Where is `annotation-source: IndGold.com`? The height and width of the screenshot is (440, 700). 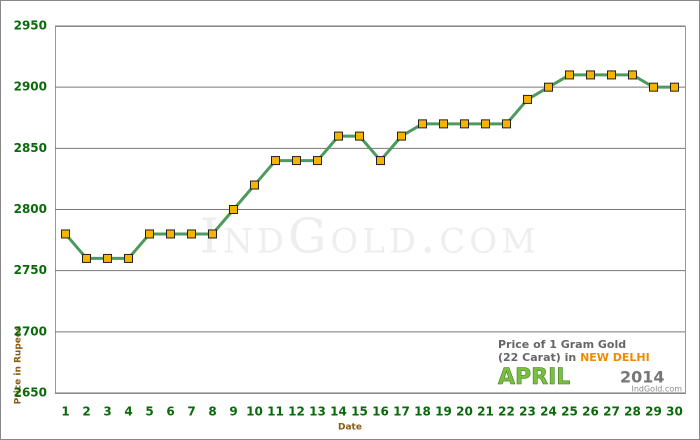
annotation-source: IndGold.com is located at coordinates (656, 389).